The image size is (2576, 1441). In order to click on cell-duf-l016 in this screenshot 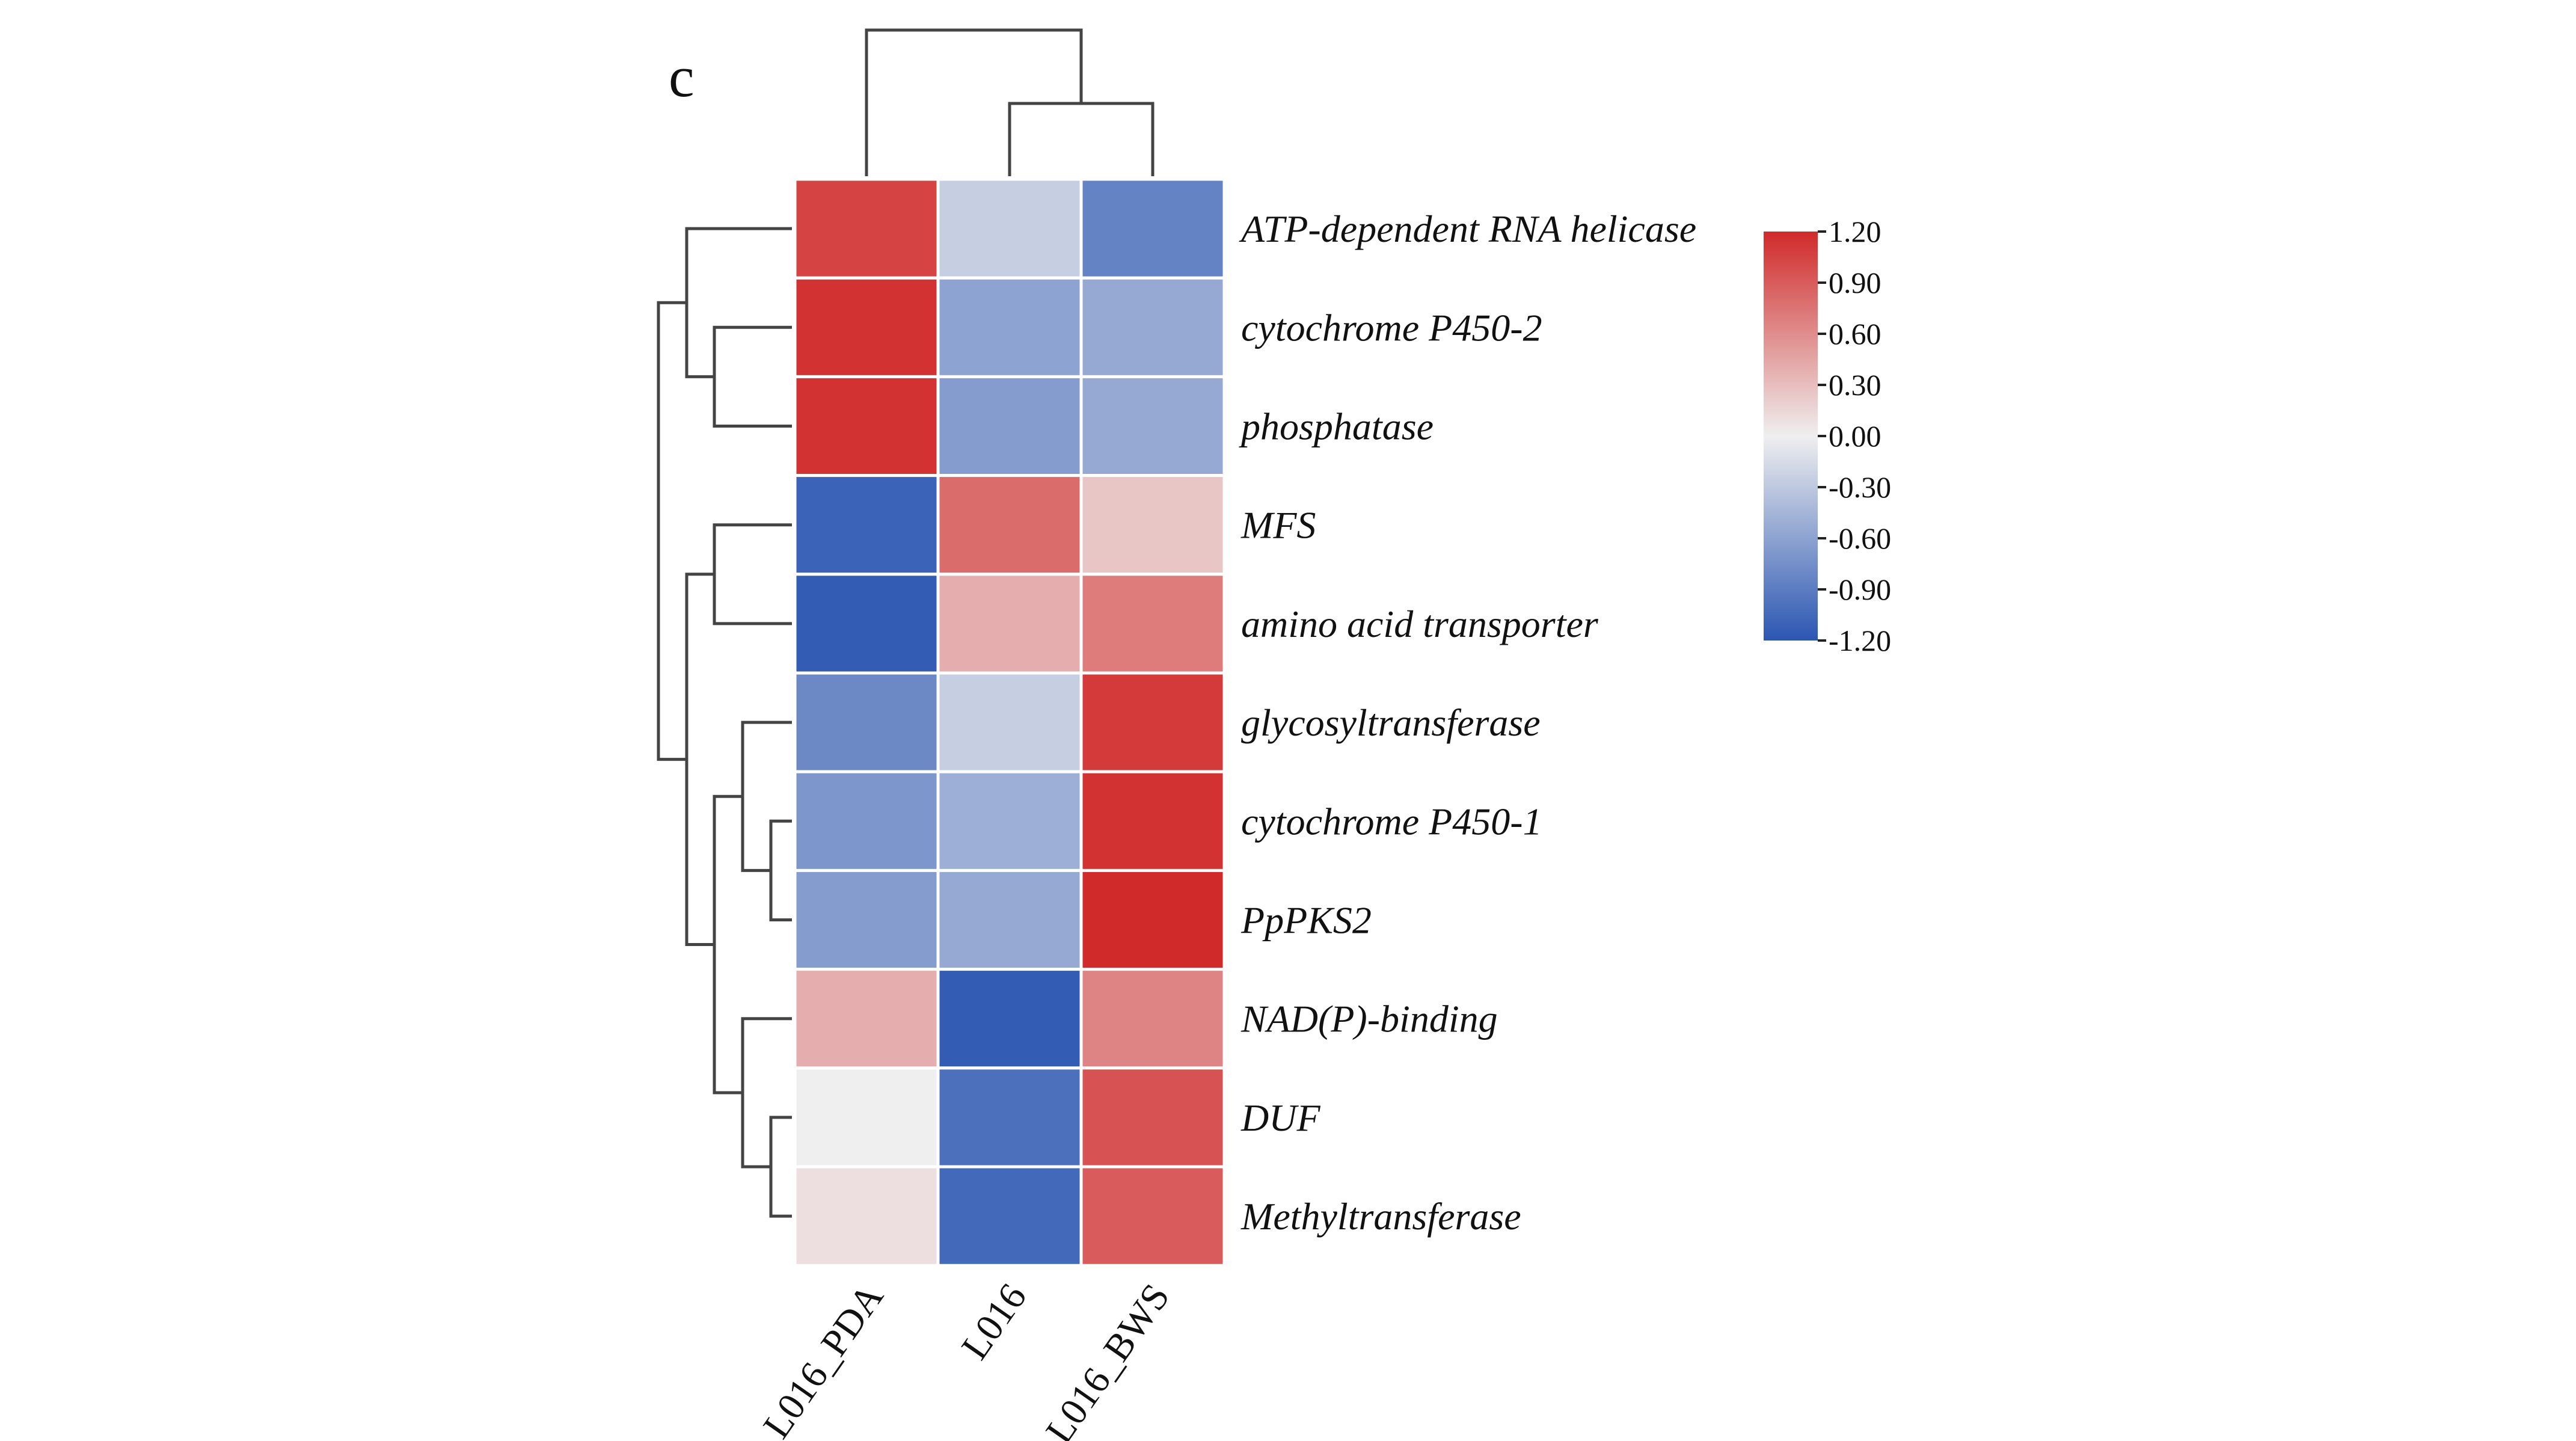, I will do `click(1009, 1117)`.